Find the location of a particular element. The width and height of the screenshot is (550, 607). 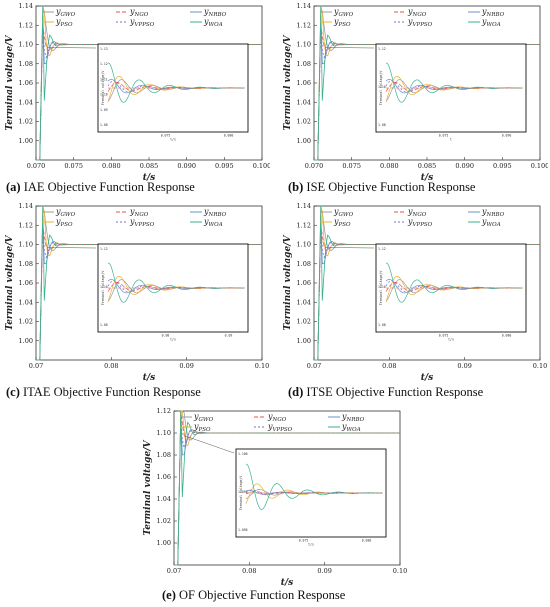

inset-x-tick-label: 0.090 is located at coordinates (507, 136).